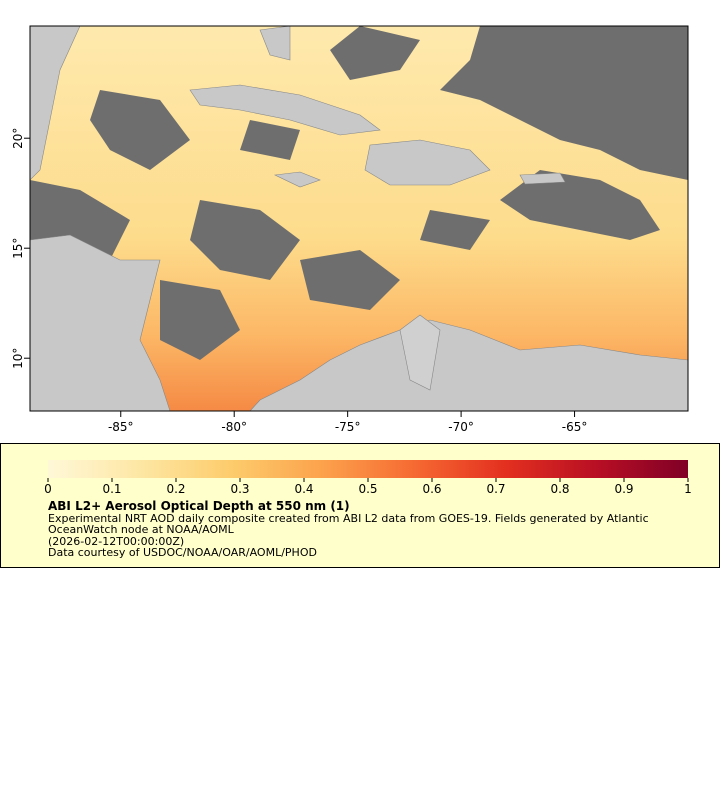 This screenshot has width=720, height=800. I want to click on colorbar-tick-label: 0.3, so click(239, 489).